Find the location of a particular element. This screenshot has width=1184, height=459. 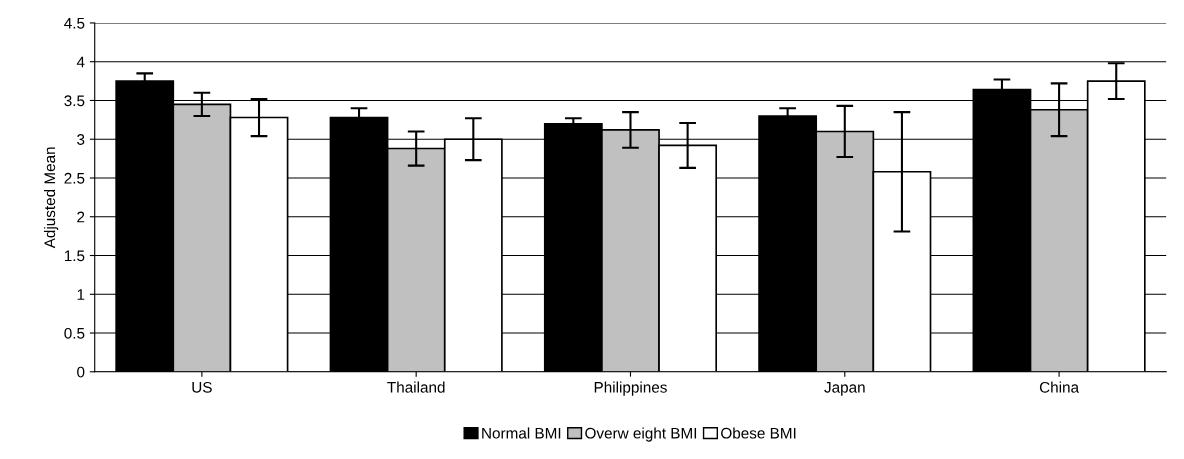

y-tick-label: 1 is located at coordinates (81, 294).